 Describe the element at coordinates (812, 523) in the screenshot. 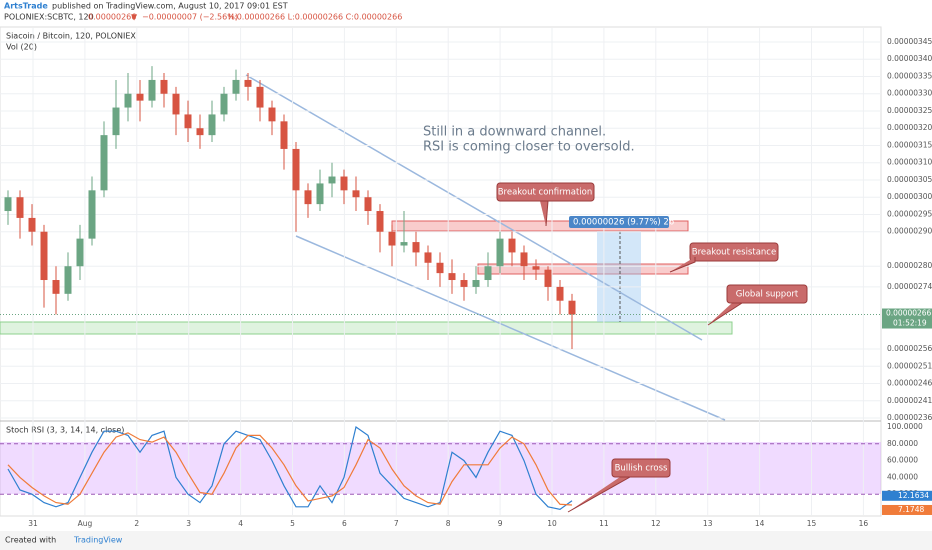

I see `x-tick-label: 15` at that location.